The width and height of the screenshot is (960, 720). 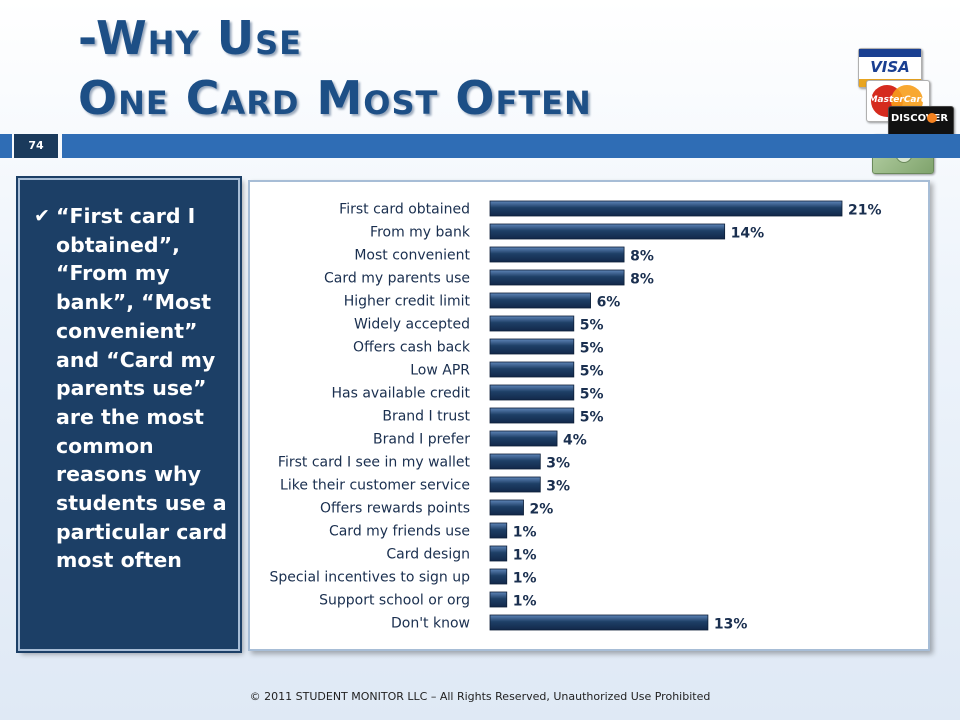 I want to click on category-label: Brand I trust, so click(x=426, y=417).